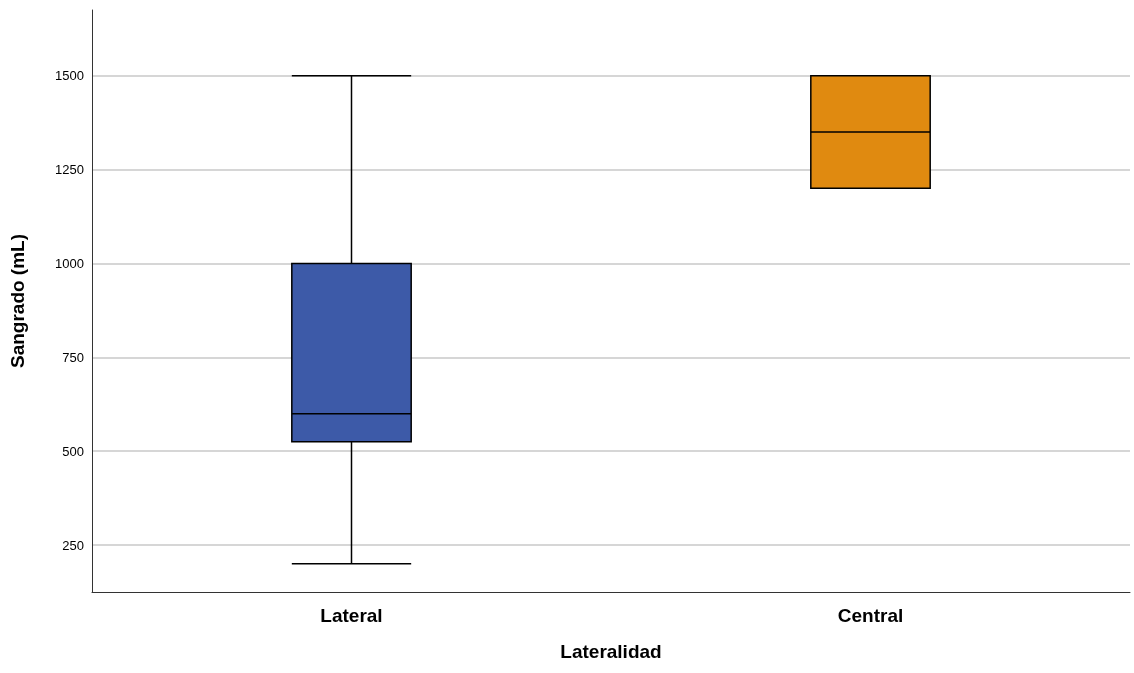  What do you see at coordinates (69, 170) in the screenshot?
I see `y-tick-label: 1250` at bounding box center [69, 170].